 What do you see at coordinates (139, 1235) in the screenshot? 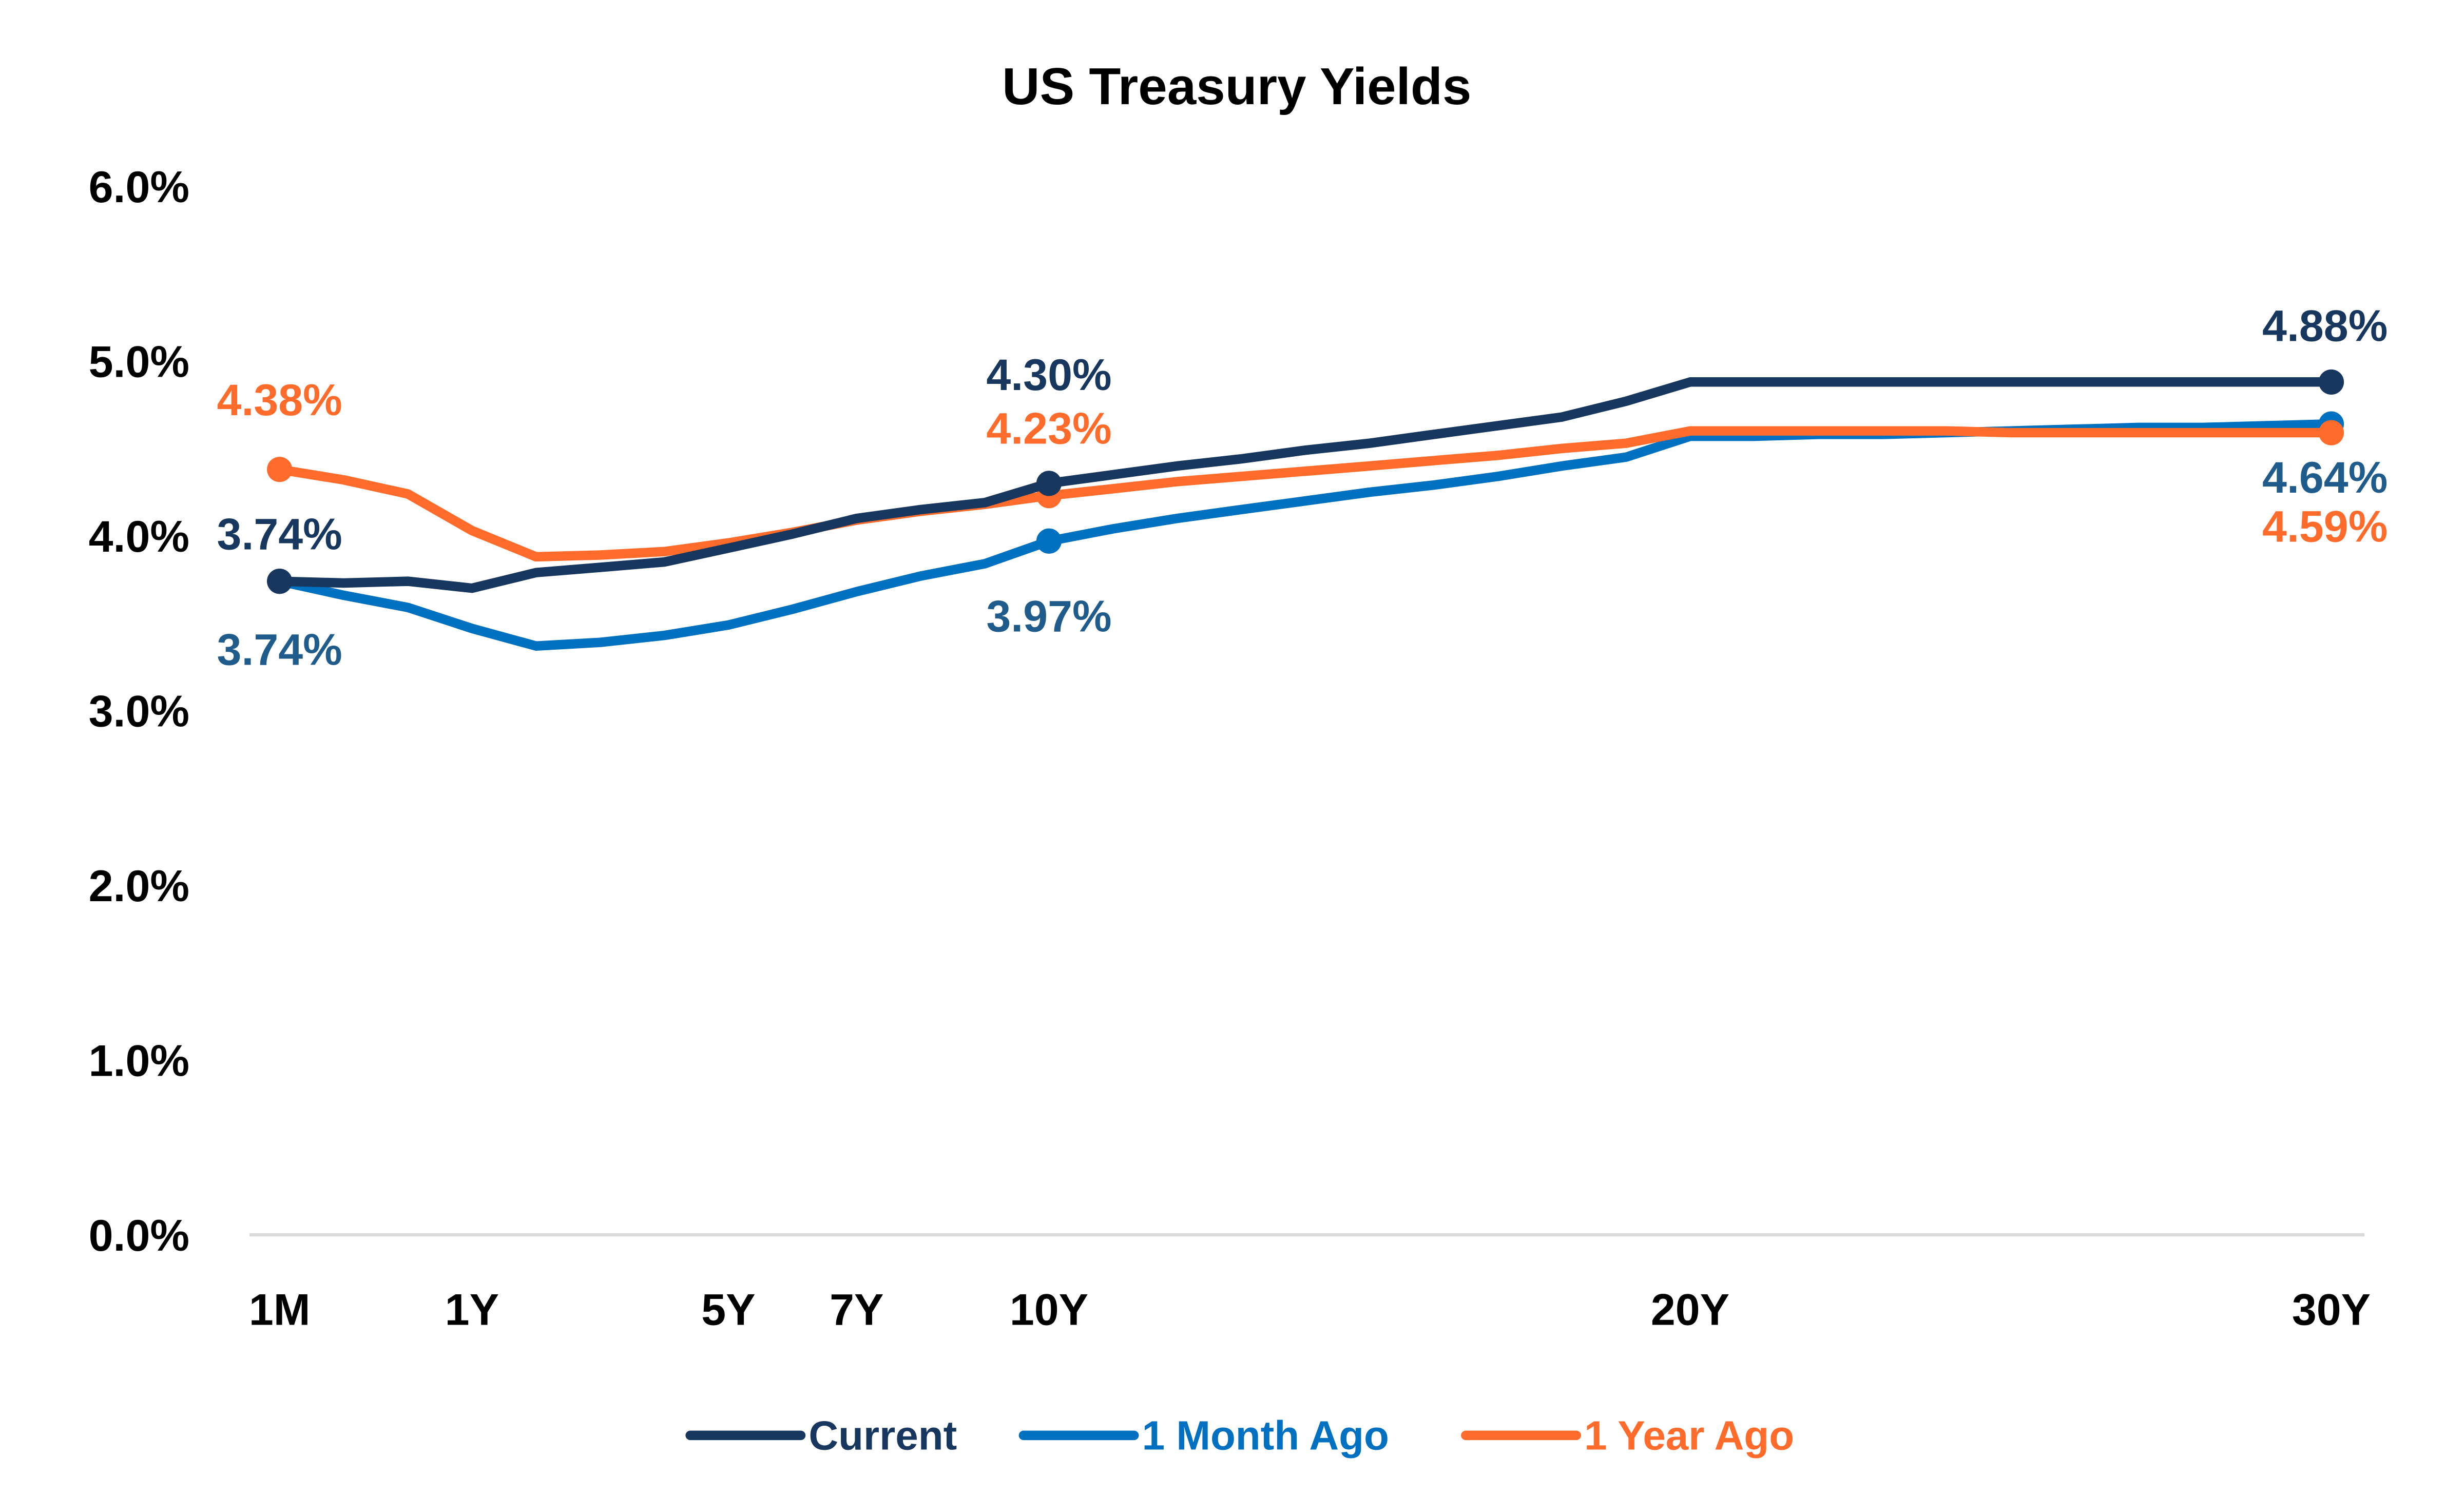
I see `y-tick-label: 0.0%` at bounding box center [139, 1235].